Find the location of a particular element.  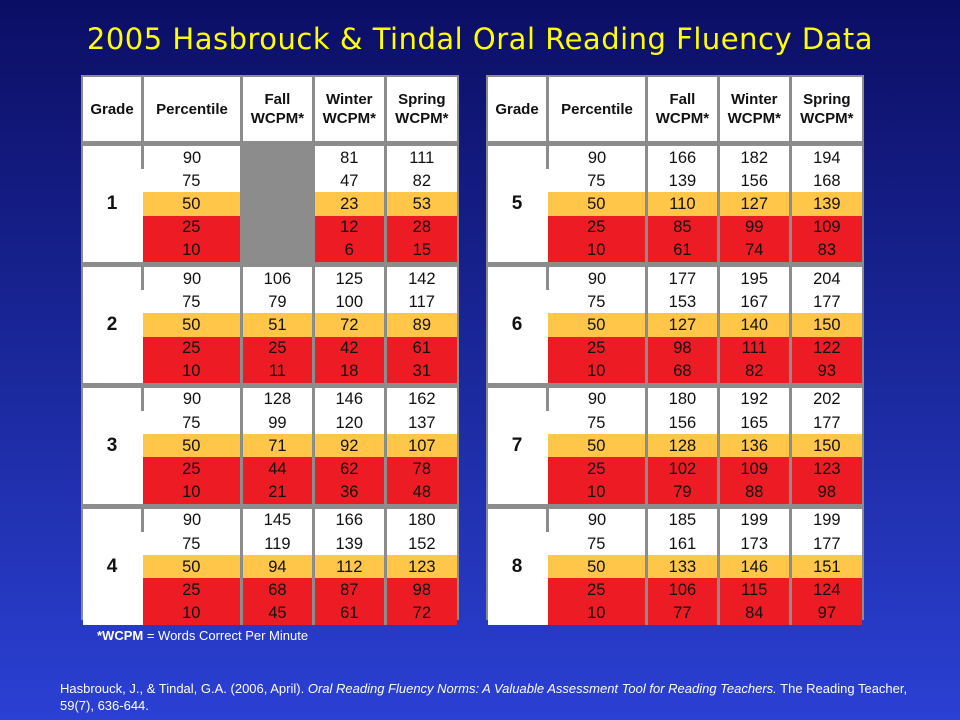

fall-wcpm-cell: 161 is located at coordinates (682, 544).